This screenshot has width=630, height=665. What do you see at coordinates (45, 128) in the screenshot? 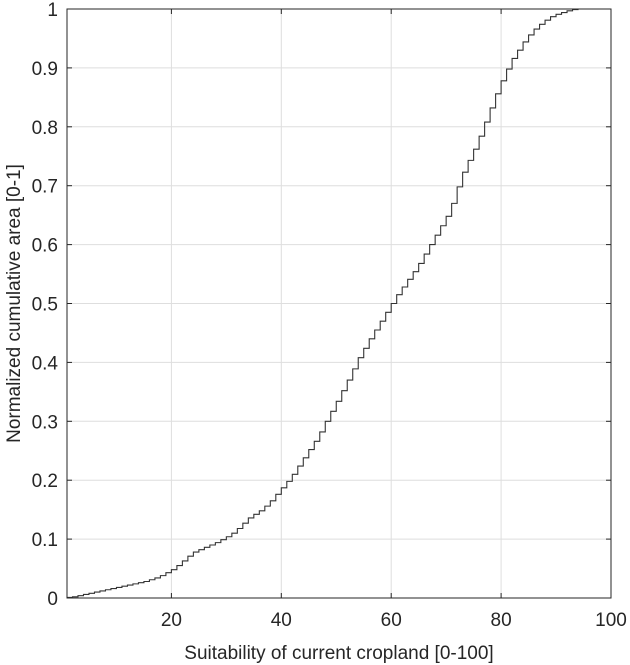
I see `y-tick-label: 0.8` at bounding box center [45, 128].